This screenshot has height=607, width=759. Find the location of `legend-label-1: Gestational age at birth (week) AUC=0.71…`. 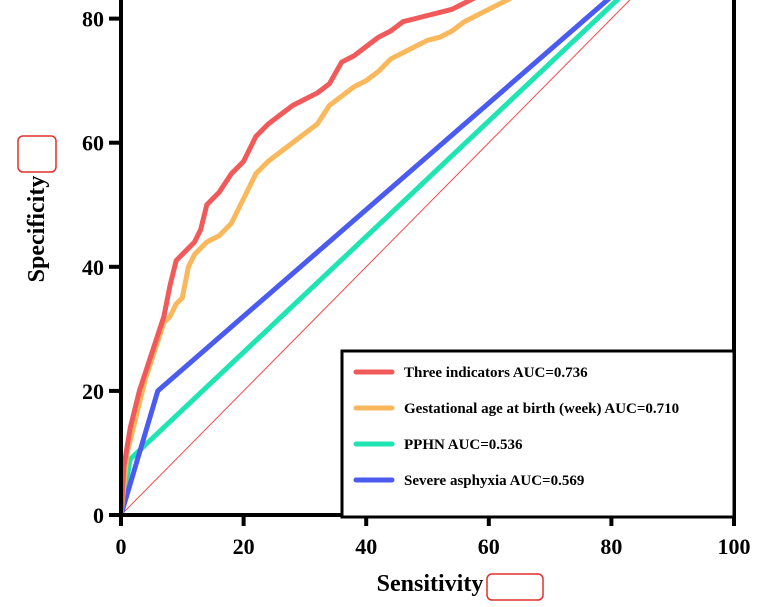

legend-label-1: Gestational age at birth (week) AUC=0.71… is located at coordinates (541, 409).